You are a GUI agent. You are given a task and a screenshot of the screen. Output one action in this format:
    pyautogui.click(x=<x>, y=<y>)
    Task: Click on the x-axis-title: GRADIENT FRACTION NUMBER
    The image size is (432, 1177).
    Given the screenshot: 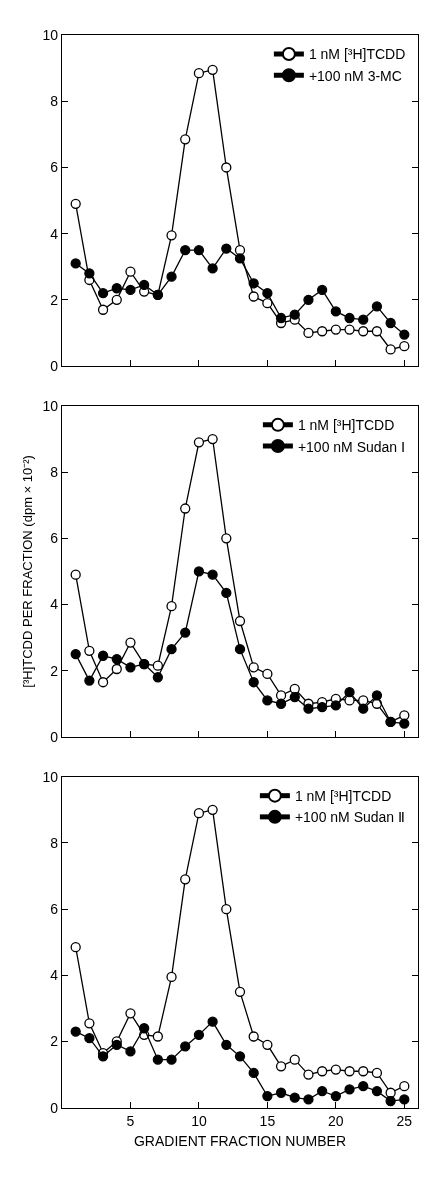 What is the action you would take?
    pyautogui.click(x=240, y=1140)
    